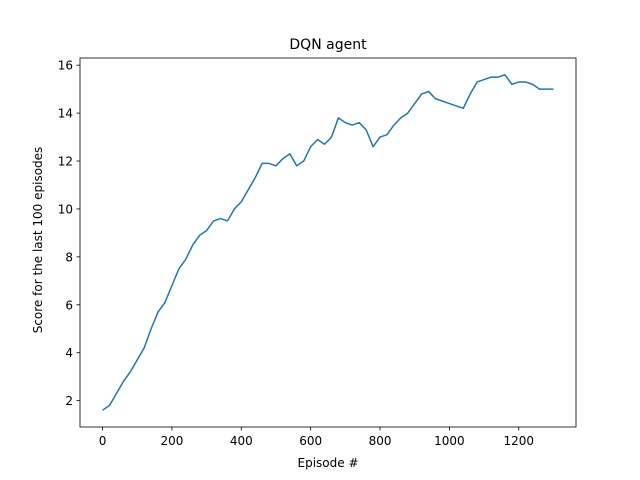  What do you see at coordinates (38, 240) in the screenshot?
I see `y-axis-label: Score for the last 100 episodes` at bounding box center [38, 240].